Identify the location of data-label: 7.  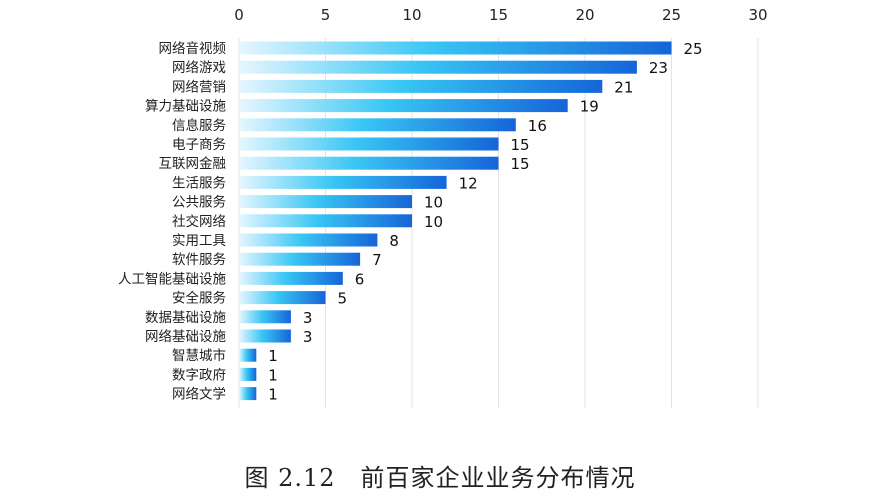
(377, 260).